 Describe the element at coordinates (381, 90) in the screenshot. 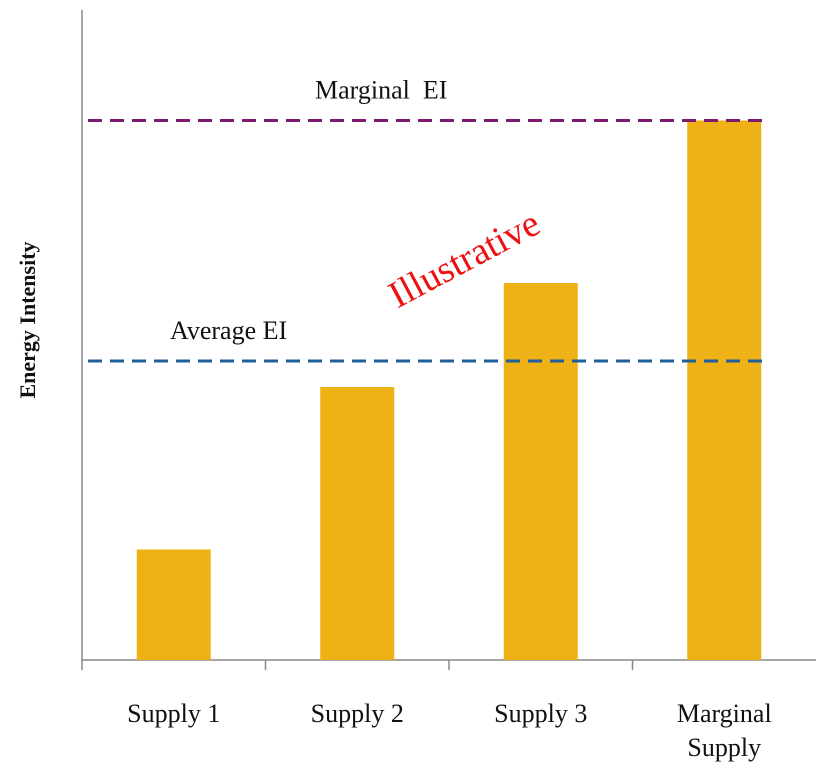

I see `reference-label: Marginal EI` at that location.